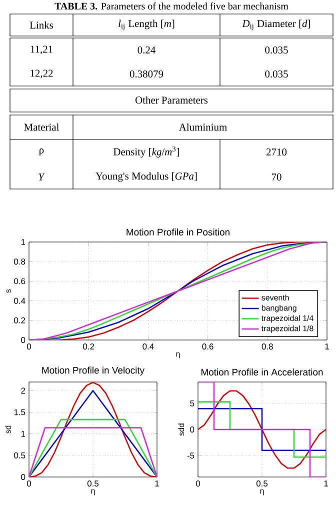 The width and height of the screenshot is (336, 505). Describe the element at coordinates (208, 347) in the screenshot. I see `x-tick-label: 0.6` at that location.